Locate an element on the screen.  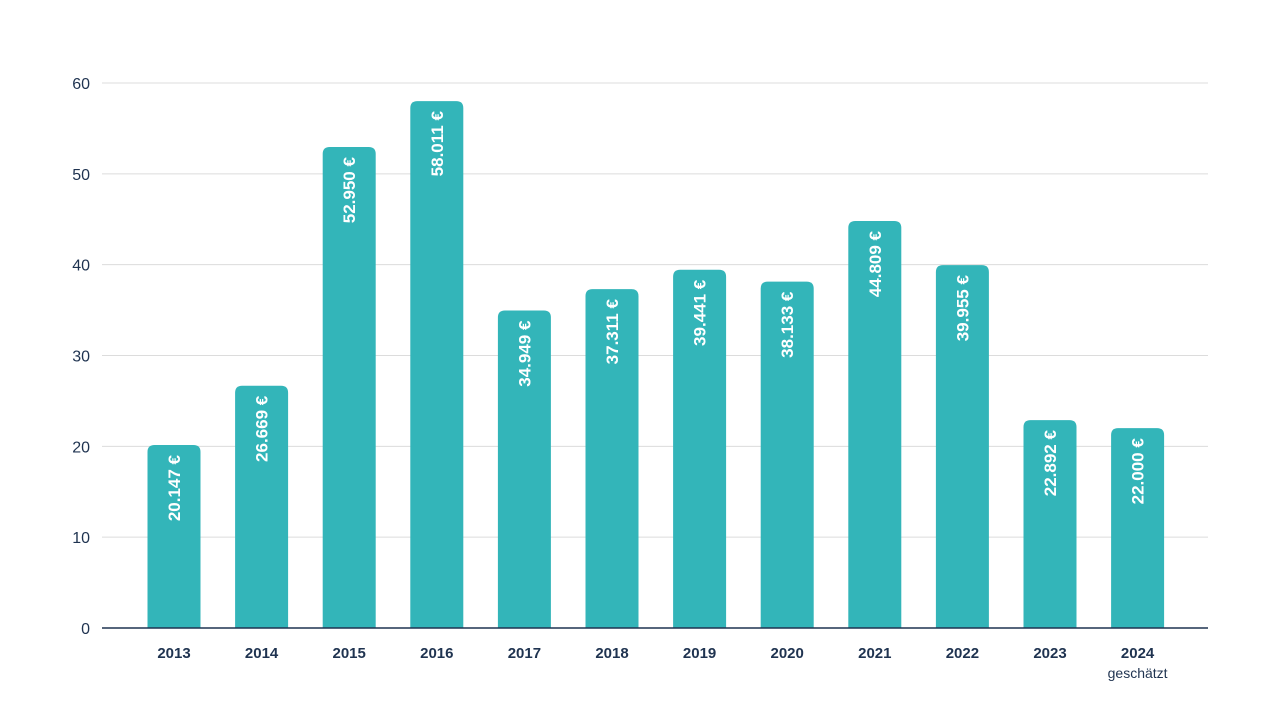
bar-2016 is located at coordinates (437, 364).